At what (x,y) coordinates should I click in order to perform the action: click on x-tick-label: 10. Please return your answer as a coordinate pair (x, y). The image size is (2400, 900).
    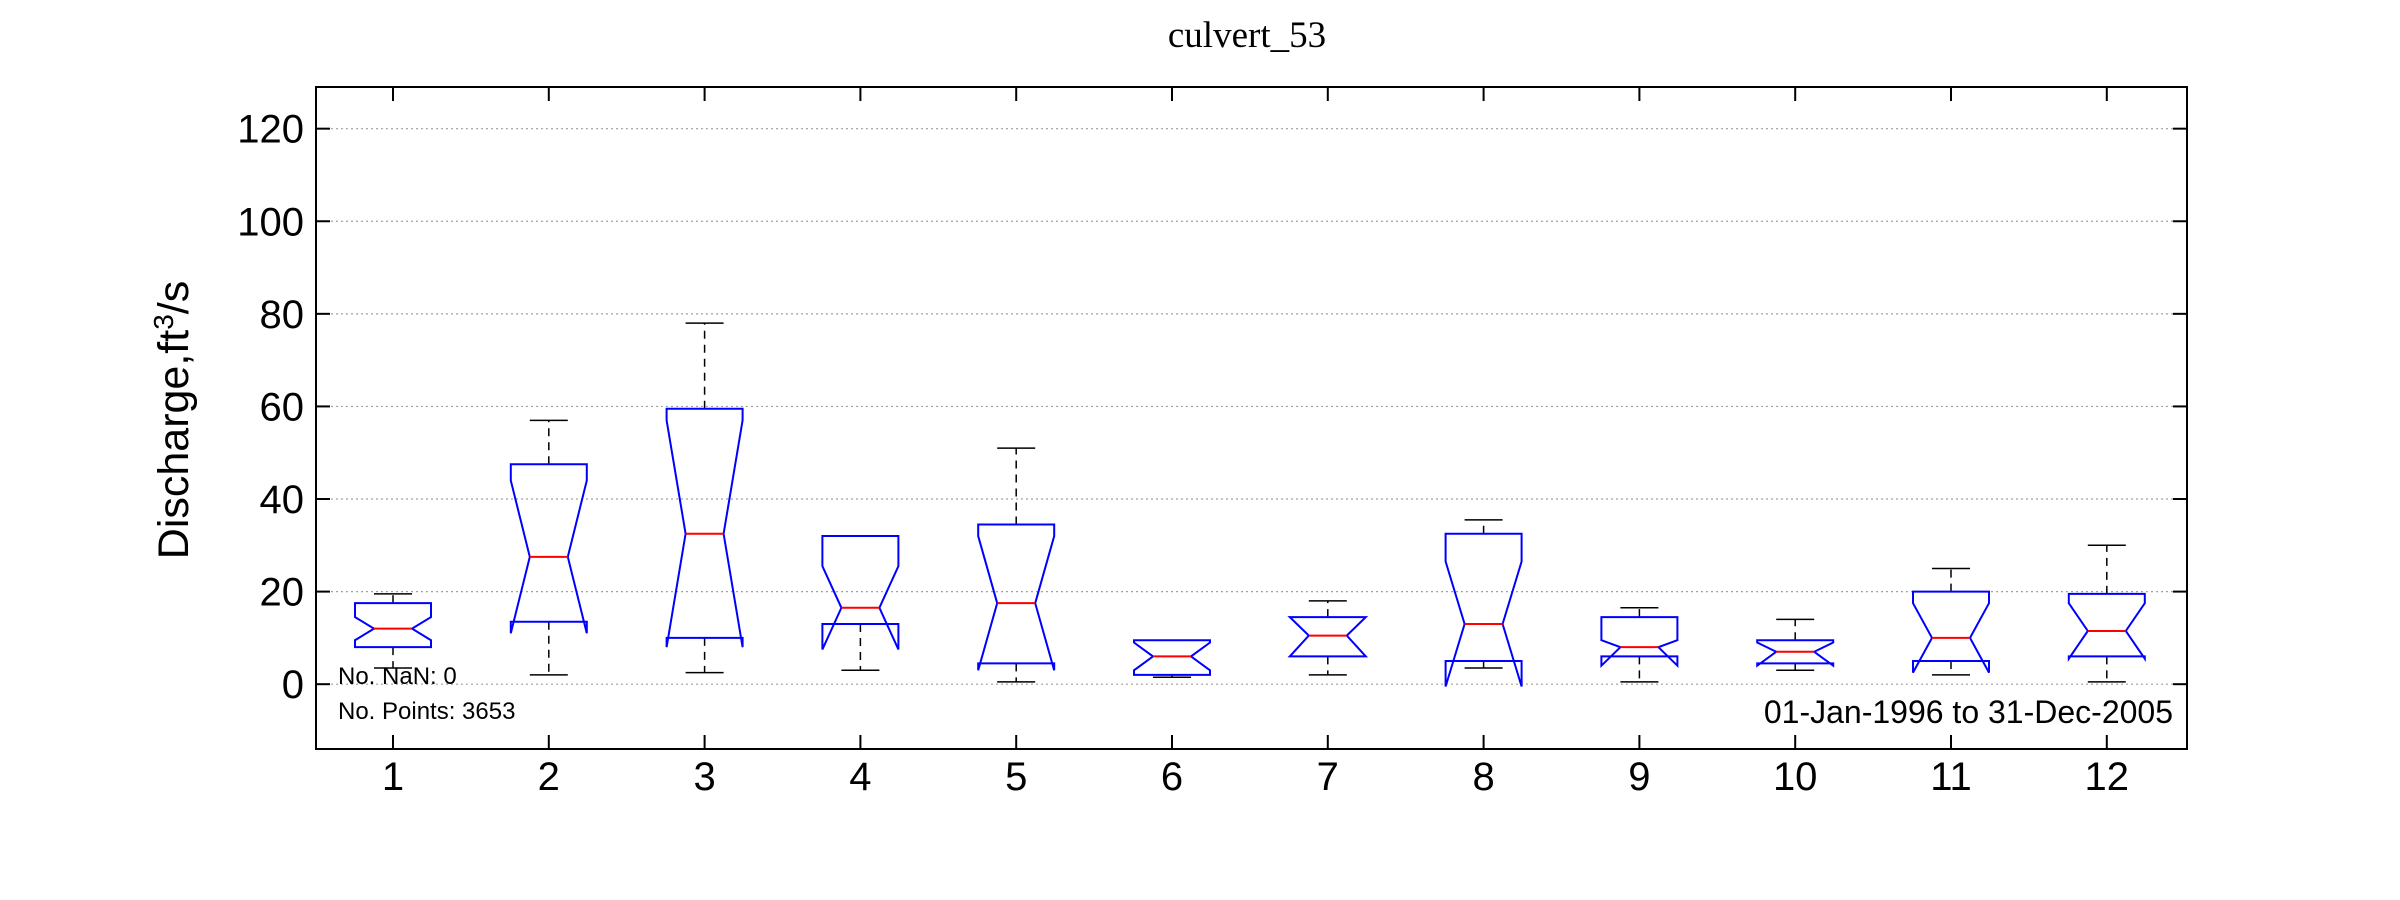
    Looking at the image, I should click on (1795, 777).